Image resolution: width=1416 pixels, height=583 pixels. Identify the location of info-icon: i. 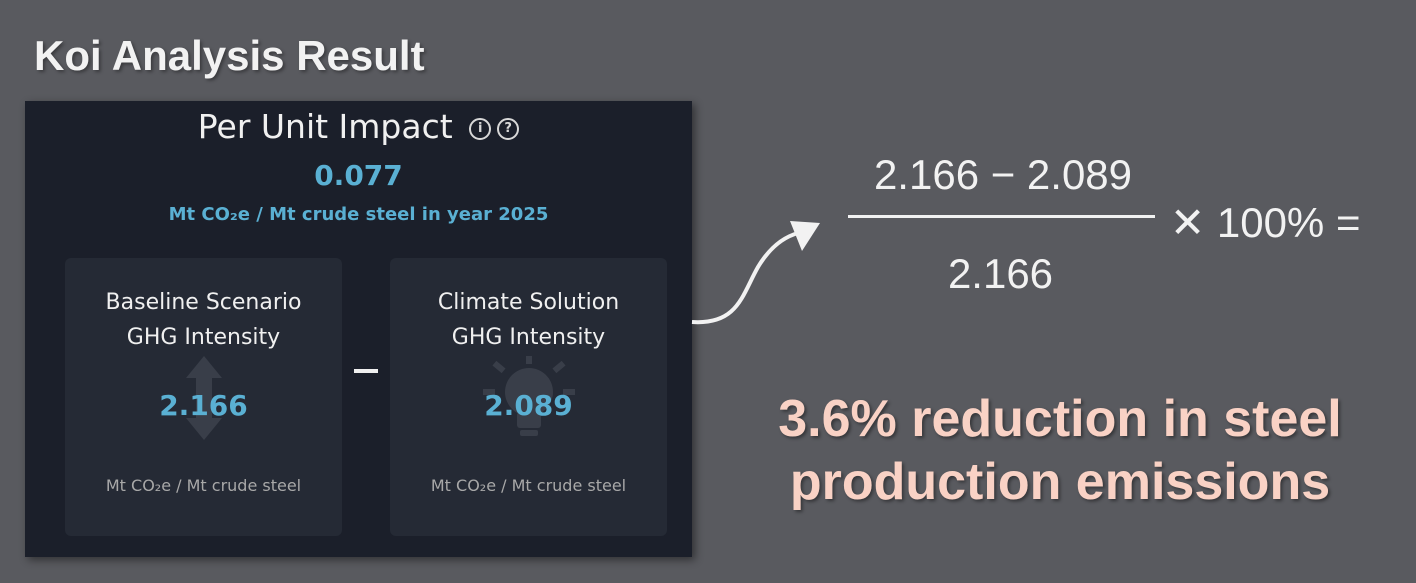
(480, 129).